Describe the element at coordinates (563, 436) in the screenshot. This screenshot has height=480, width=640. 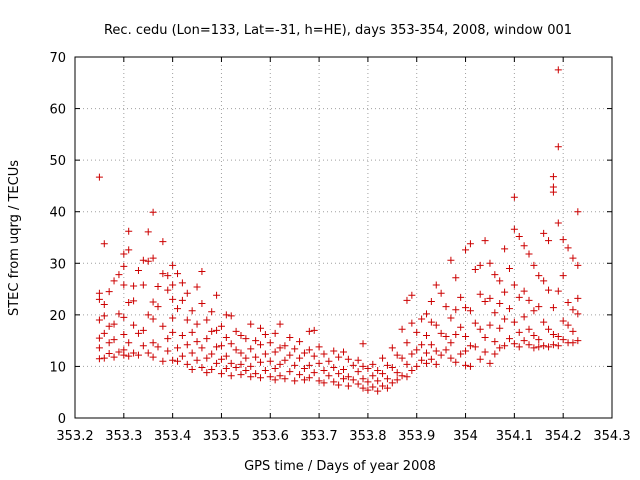
I see `x-tick-label: 354.2` at that location.